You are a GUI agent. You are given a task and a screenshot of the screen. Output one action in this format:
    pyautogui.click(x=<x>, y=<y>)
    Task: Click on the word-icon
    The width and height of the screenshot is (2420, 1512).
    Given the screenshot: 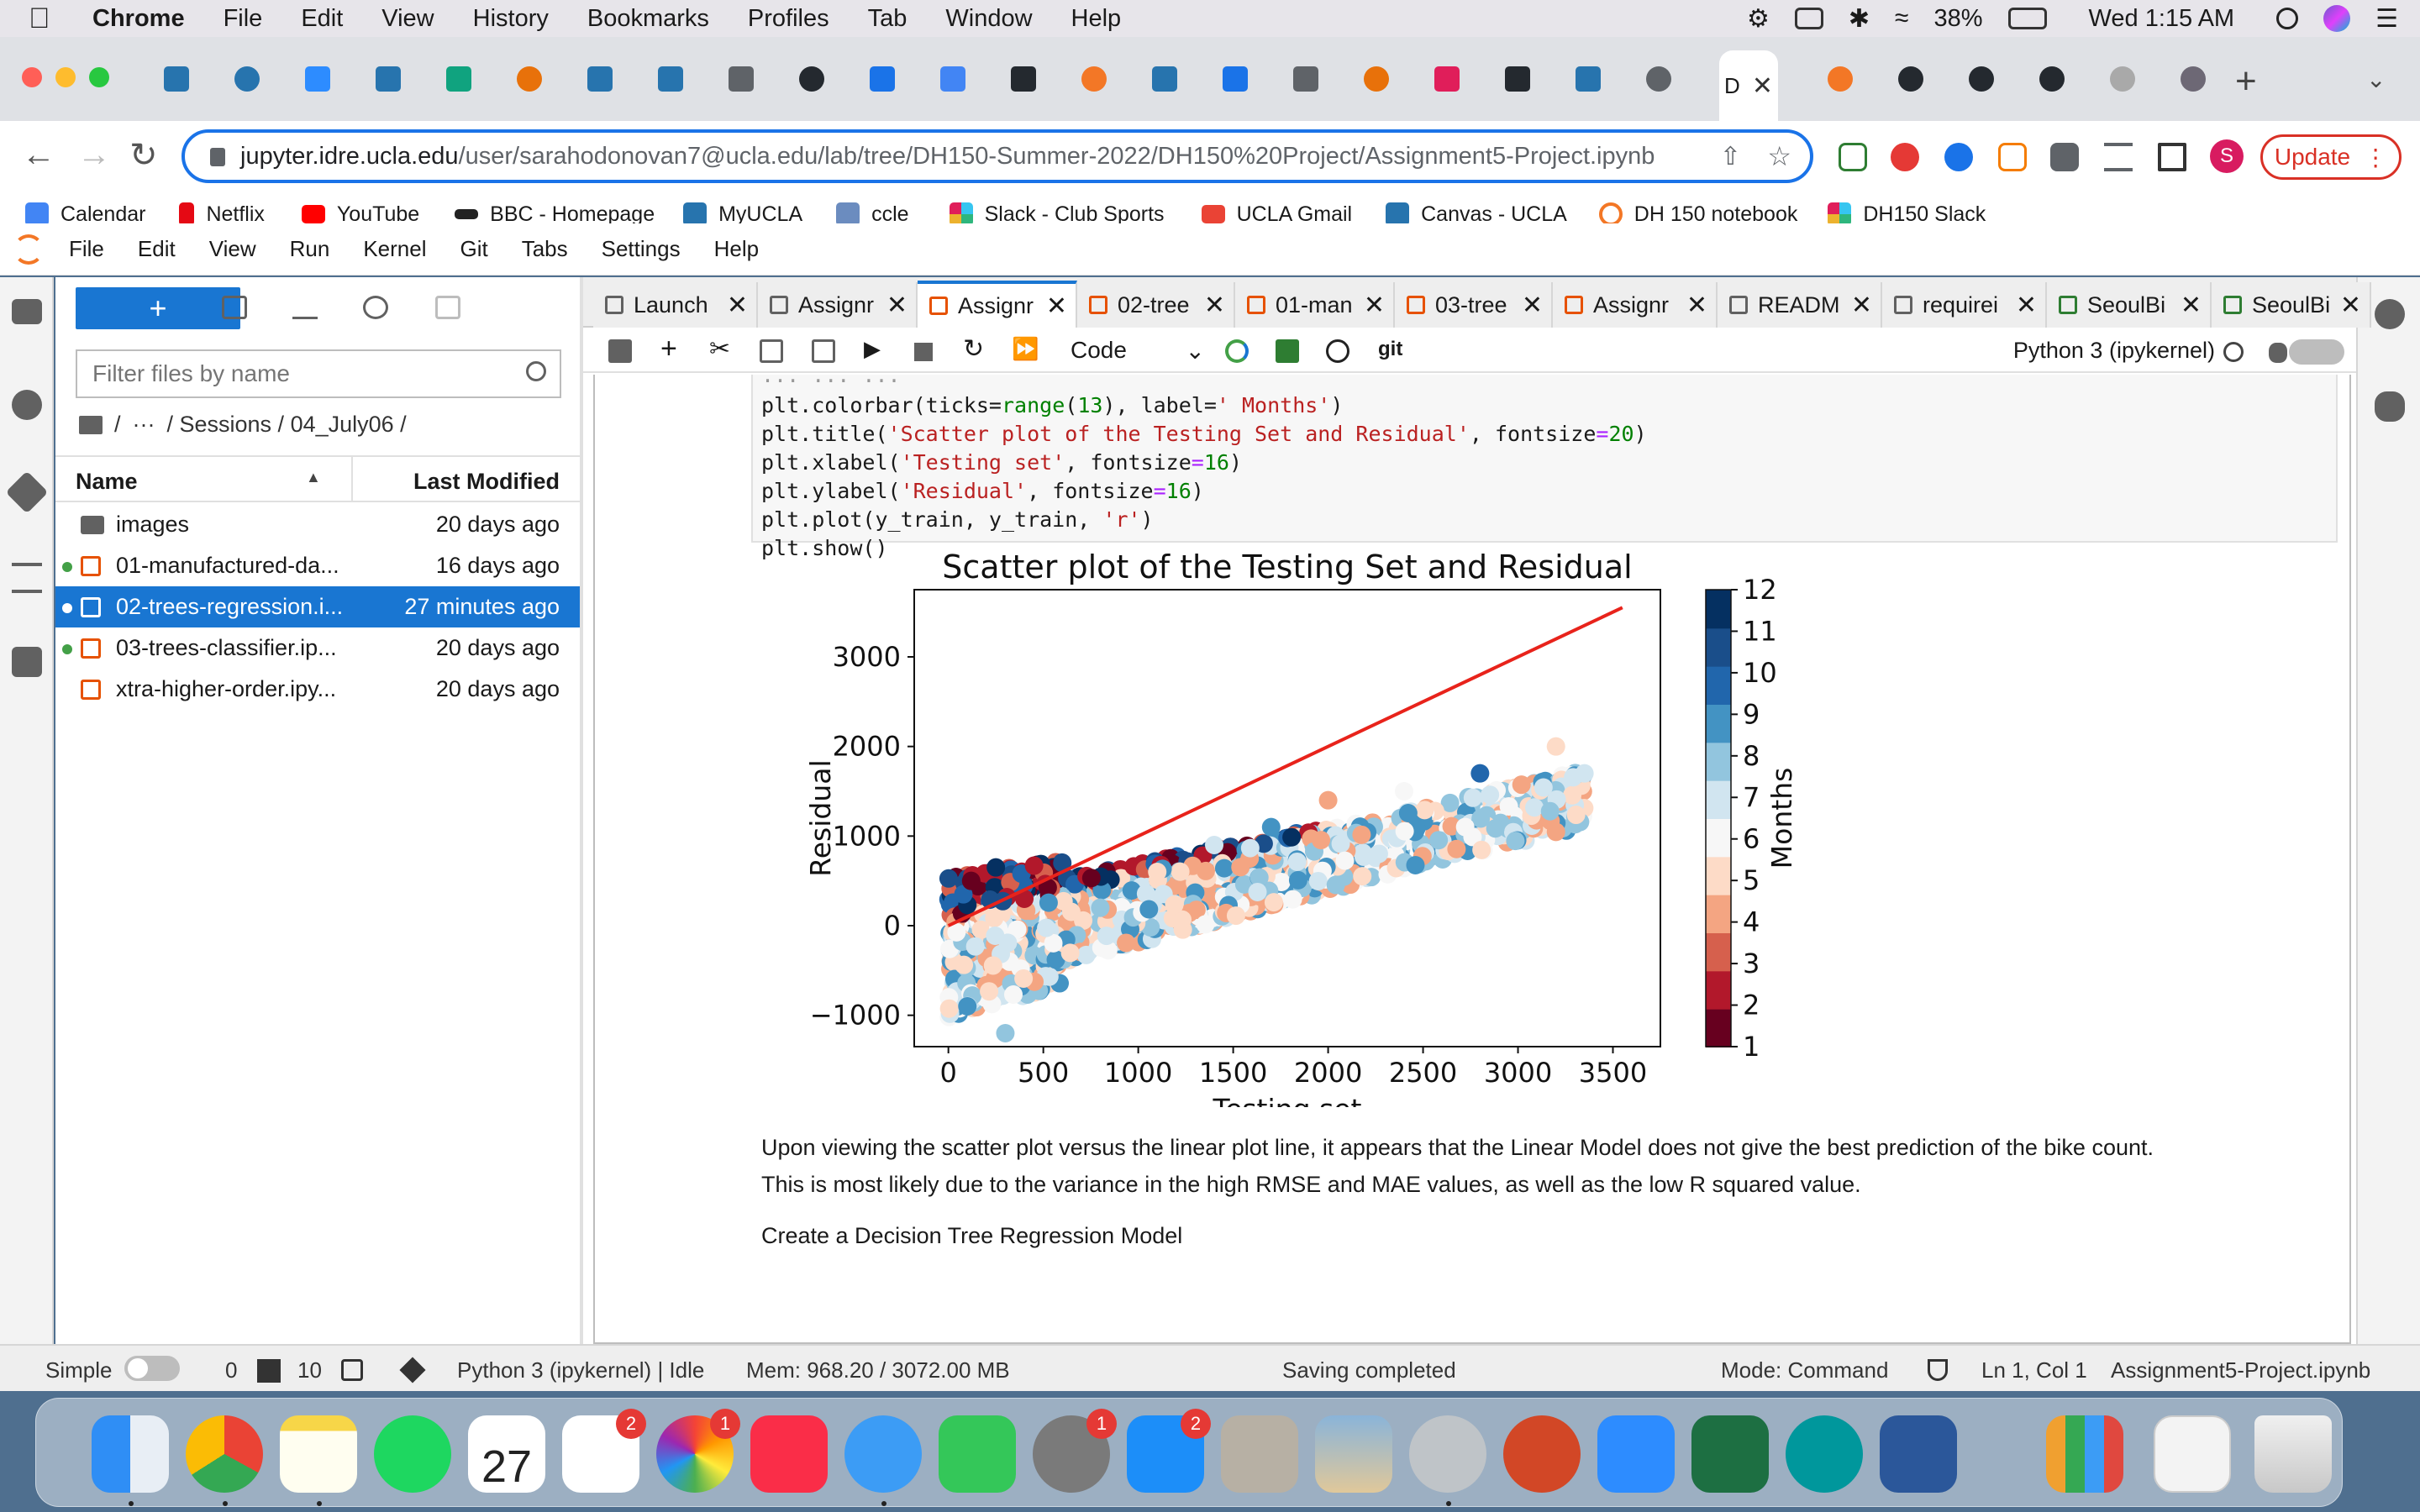 What is the action you would take?
    pyautogui.click(x=1919, y=1454)
    